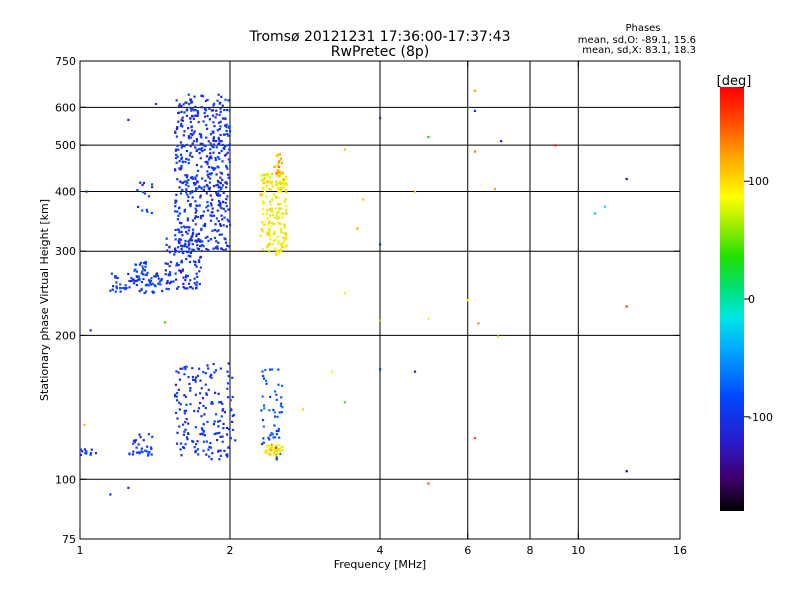 The image size is (800, 600). What do you see at coordinates (65, 251) in the screenshot?
I see `y-tick-label: 300` at bounding box center [65, 251].